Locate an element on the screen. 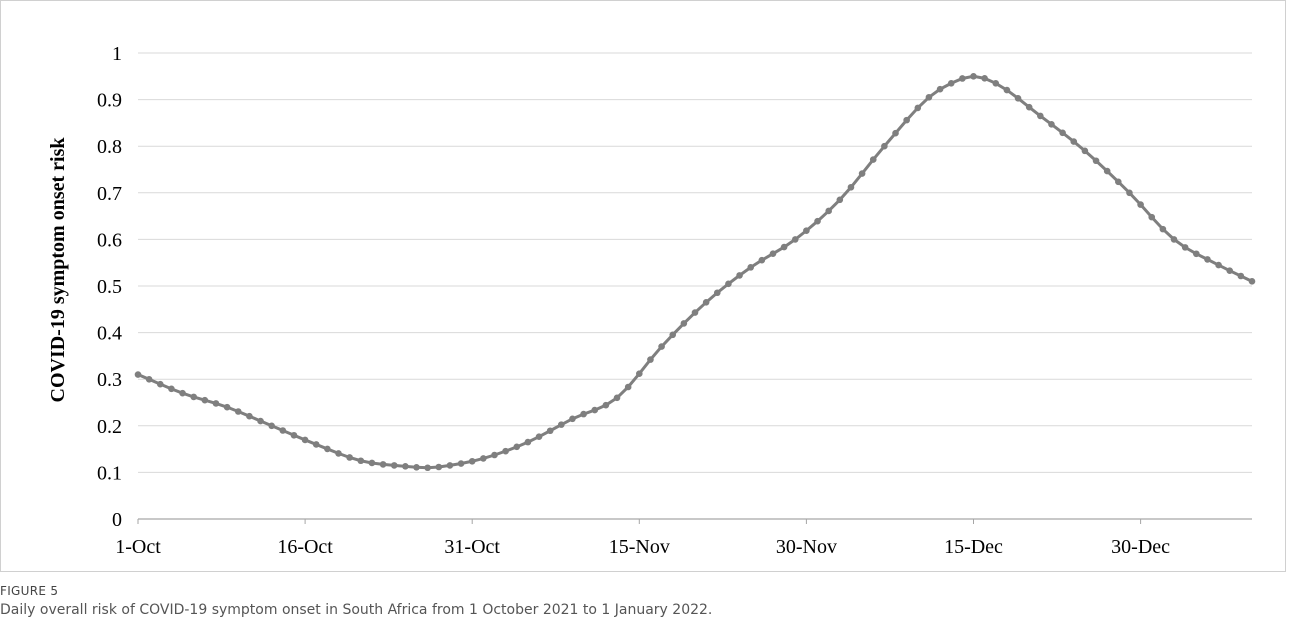  y-tick-label: 0.4 is located at coordinates (109, 334).